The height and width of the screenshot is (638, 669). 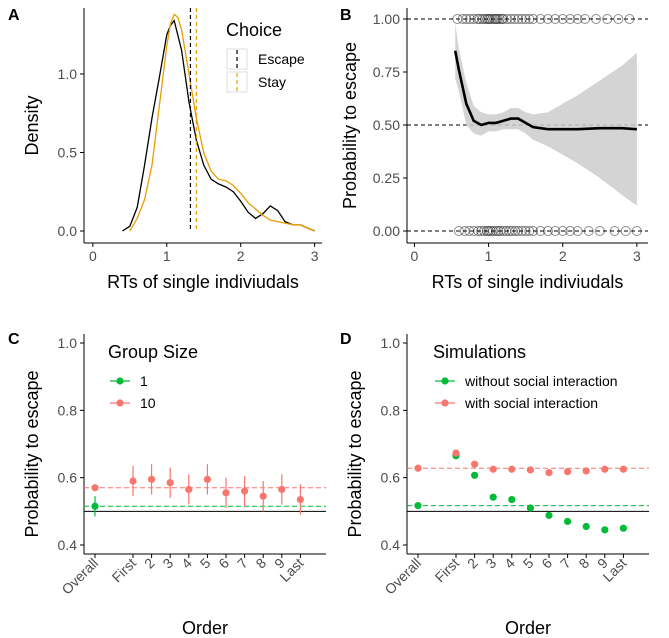 What do you see at coordinates (68, 410) in the screenshot?
I see `panel-c-y-tick-label: 0.8` at bounding box center [68, 410].